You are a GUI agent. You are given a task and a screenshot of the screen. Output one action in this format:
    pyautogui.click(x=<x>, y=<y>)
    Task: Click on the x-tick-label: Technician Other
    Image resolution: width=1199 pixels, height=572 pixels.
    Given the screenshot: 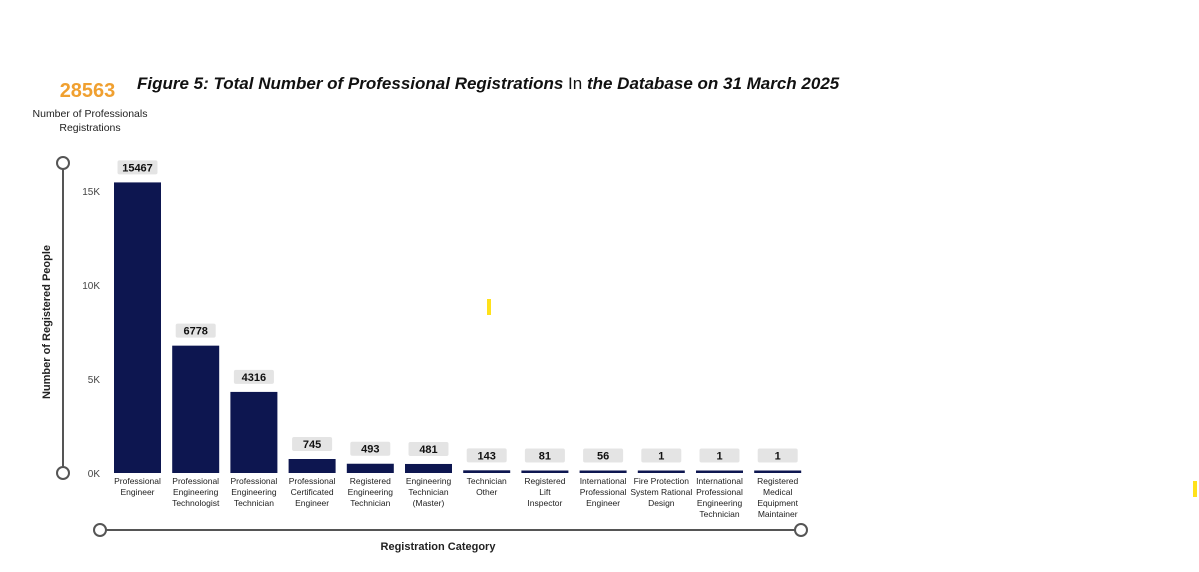 What is the action you would take?
    pyautogui.click(x=487, y=486)
    